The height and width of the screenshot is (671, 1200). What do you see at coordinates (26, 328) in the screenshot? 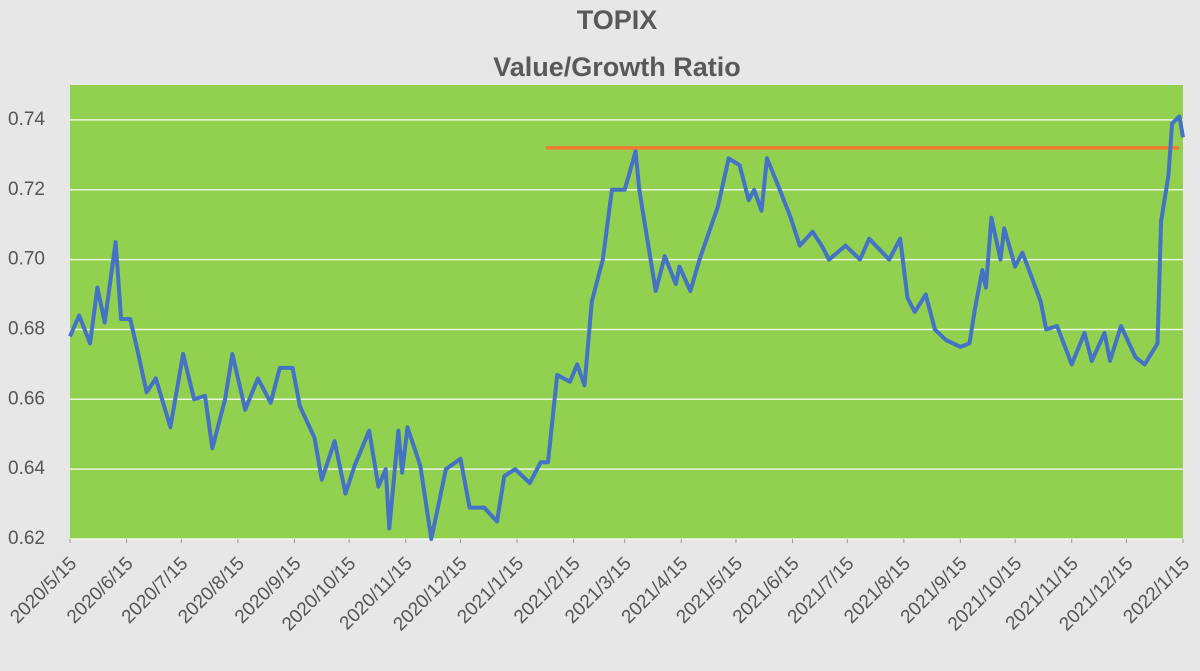
I see `y-tick-label: 0.68` at bounding box center [26, 328].